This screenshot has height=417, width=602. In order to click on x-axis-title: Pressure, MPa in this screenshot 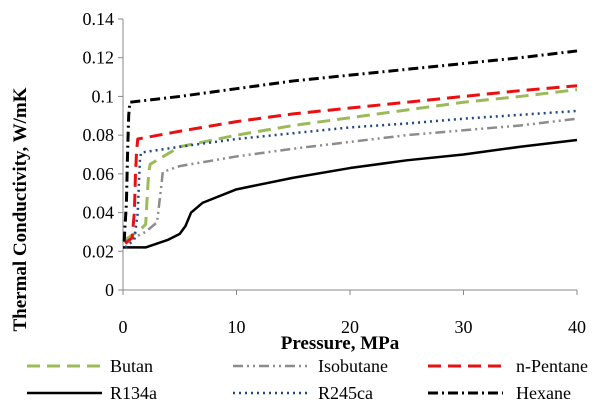, I will do `click(340, 343)`.